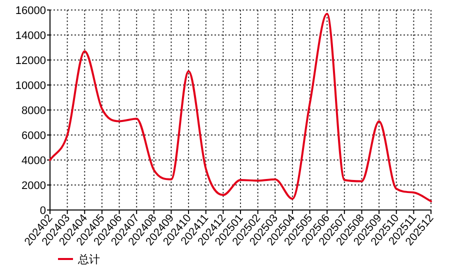  What do you see at coordinates (34, 186) in the screenshot?
I see `y-tick-label: 2000` at bounding box center [34, 186].